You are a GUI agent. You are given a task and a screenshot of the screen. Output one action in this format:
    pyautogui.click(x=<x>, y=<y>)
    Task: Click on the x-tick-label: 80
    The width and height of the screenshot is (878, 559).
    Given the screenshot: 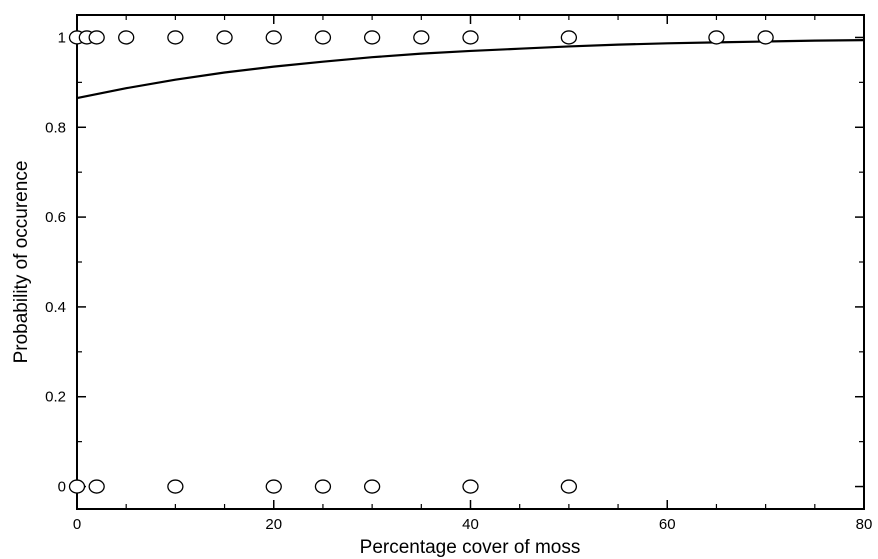 What is the action you would take?
    pyautogui.click(x=864, y=524)
    